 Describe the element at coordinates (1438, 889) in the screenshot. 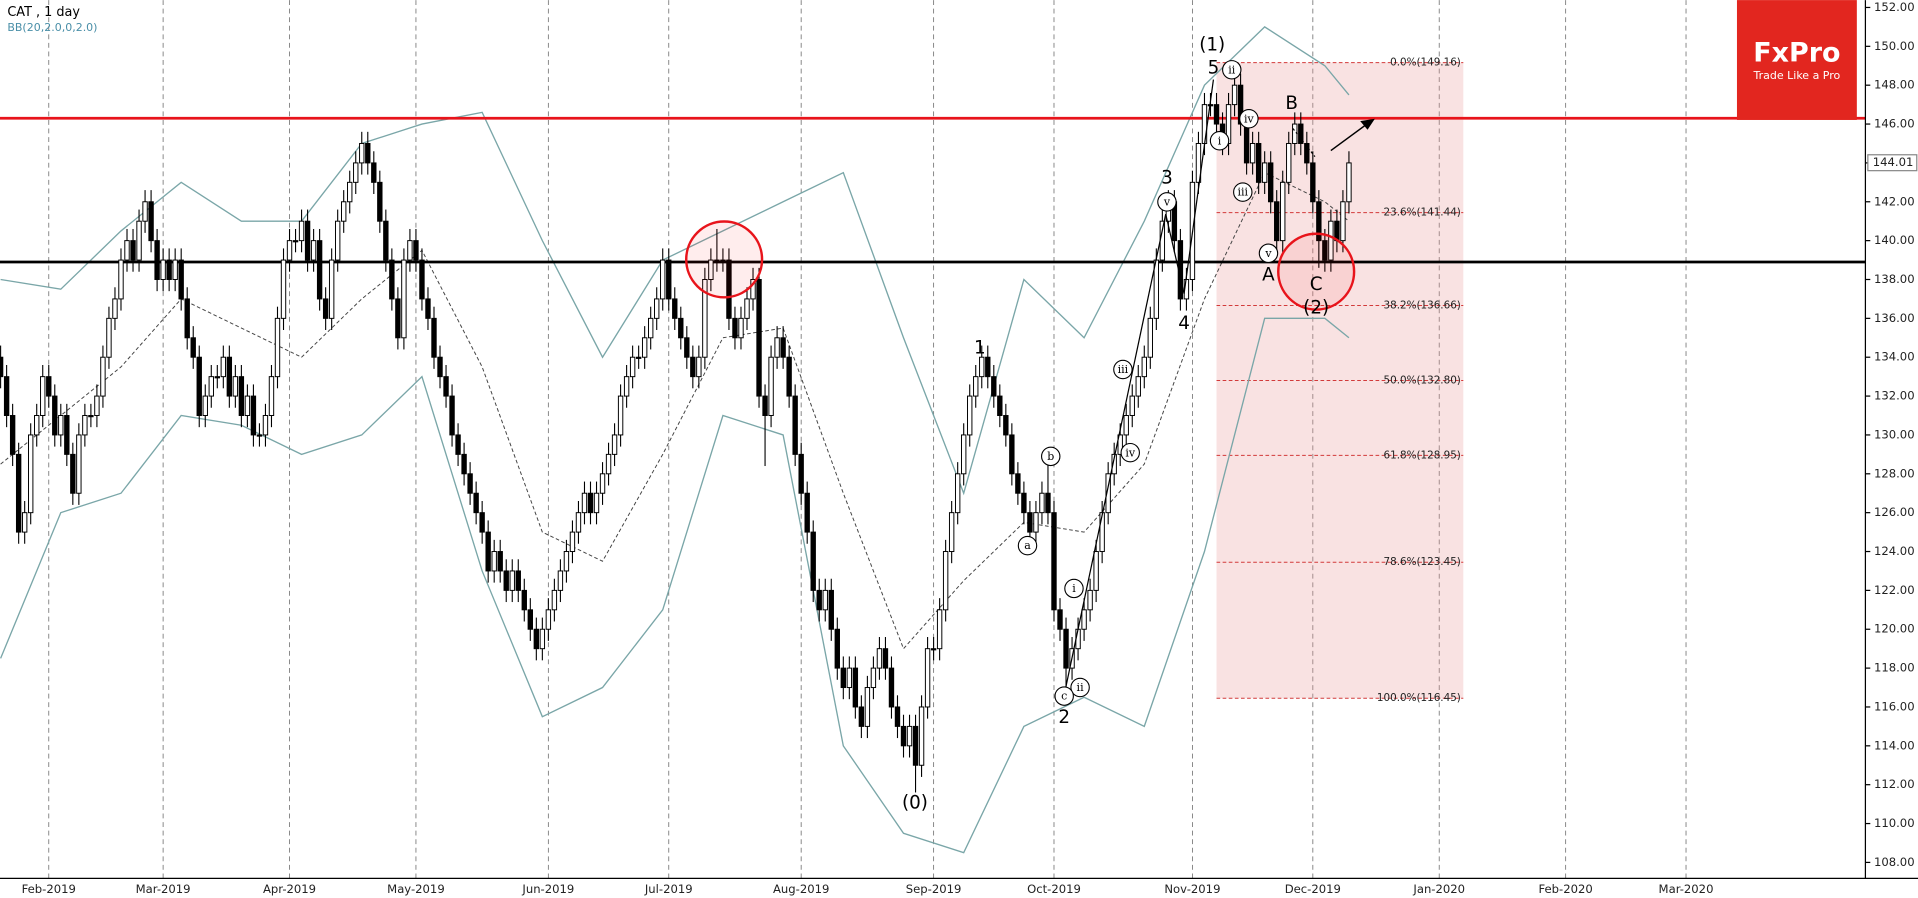

I see `x-tick-label: Jan-2020` at that location.